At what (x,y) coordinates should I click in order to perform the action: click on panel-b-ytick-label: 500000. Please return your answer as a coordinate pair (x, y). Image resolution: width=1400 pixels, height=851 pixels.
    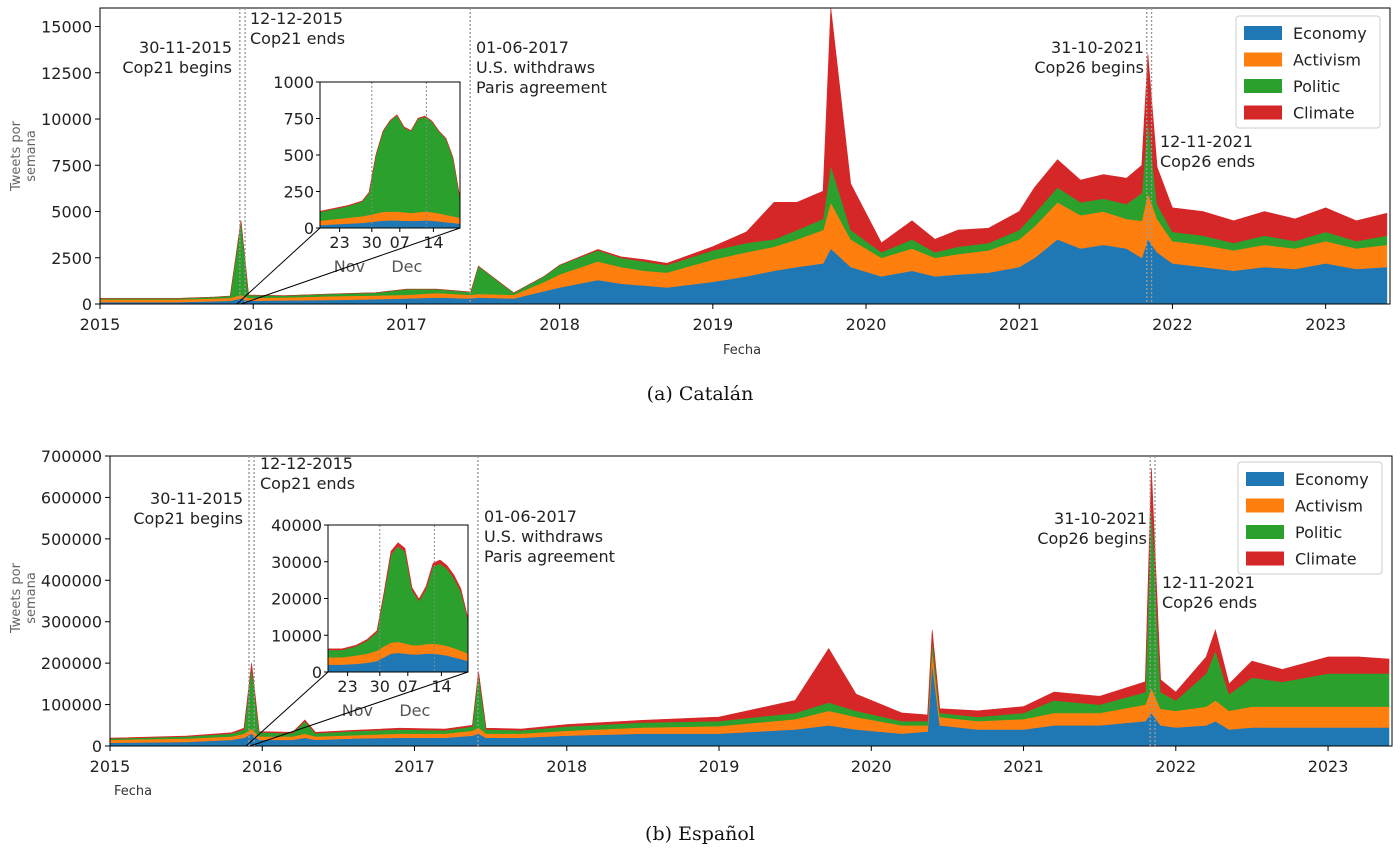
    Looking at the image, I should click on (71, 539).